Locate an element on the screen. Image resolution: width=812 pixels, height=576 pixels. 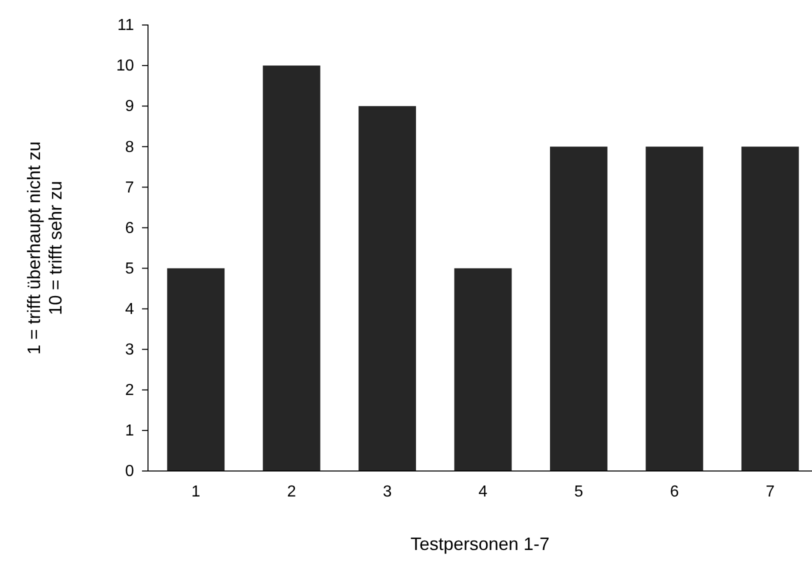
y-tick-label: 3 is located at coordinates (129, 349).